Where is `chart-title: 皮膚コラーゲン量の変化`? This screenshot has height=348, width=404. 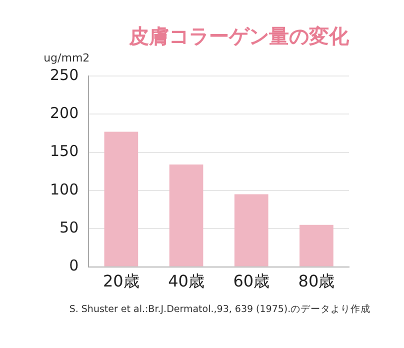 chart-title: 皮膚コラーゲン量の変化 is located at coordinates (239, 36).